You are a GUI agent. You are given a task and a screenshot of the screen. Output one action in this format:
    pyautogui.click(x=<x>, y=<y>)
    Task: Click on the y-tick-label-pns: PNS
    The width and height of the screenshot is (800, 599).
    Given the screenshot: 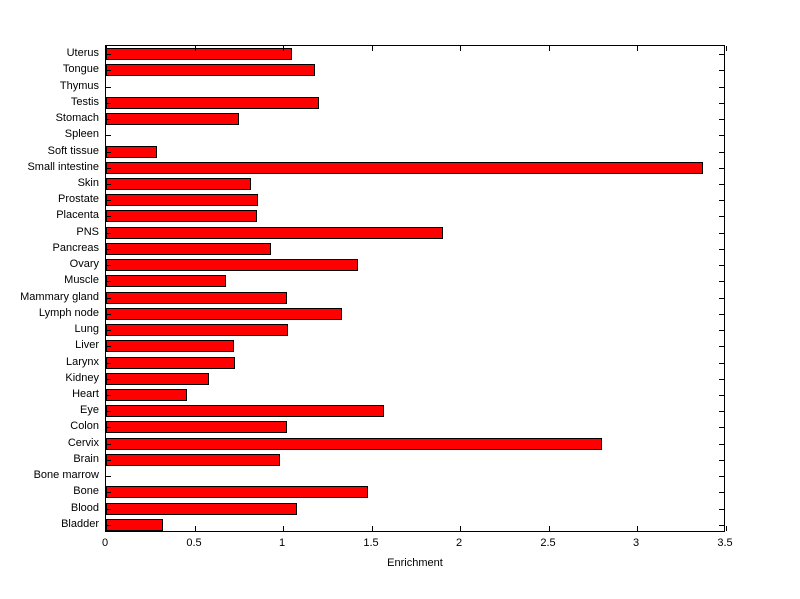 What is the action you would take?
    pyautogui.click(x=87, y=232)
    